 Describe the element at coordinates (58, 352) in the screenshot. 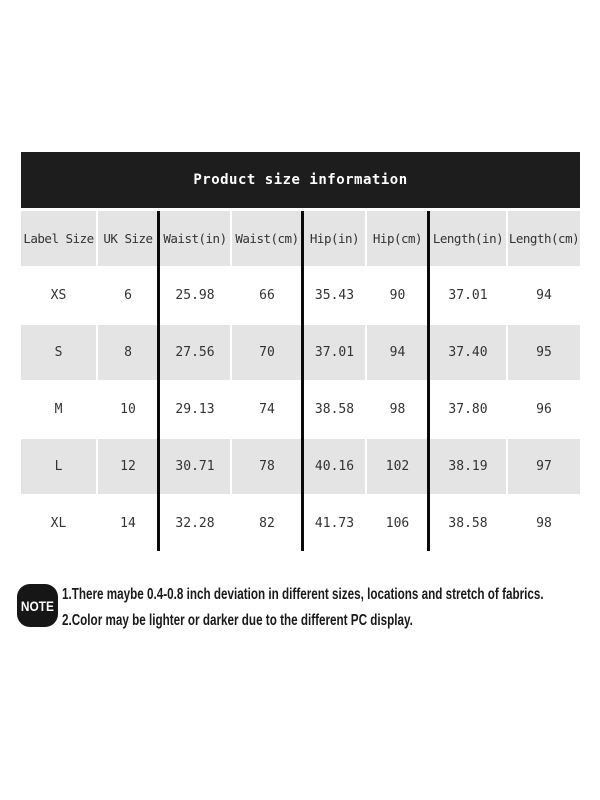

I see `size-cell: S` at that location.